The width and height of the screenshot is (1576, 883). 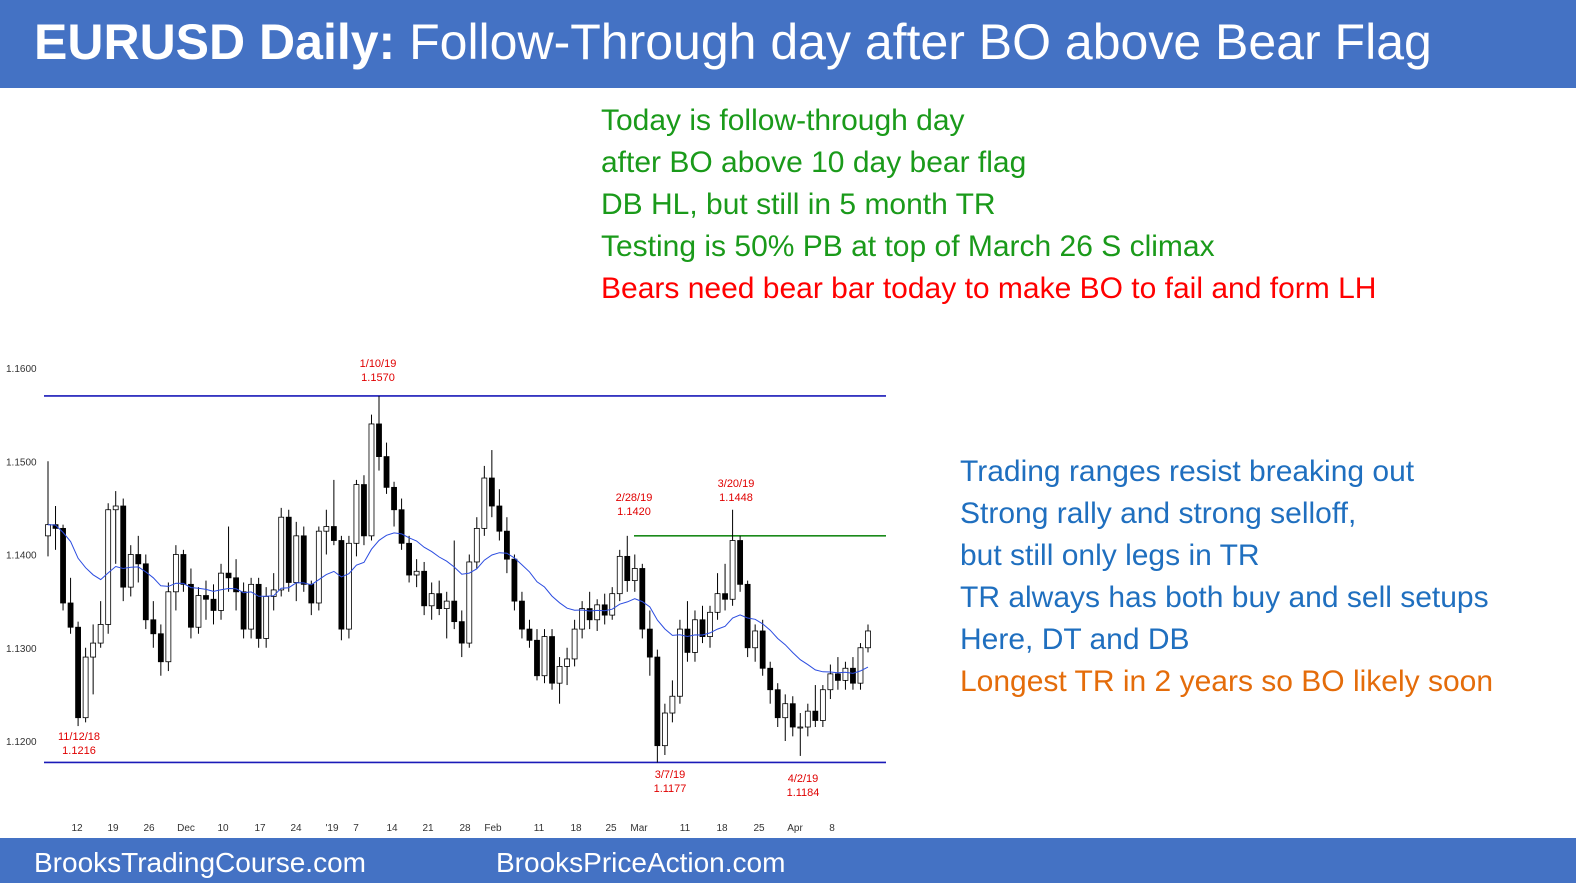 I want to click on x-tick-label: Apr, so click(x=795, y=828).